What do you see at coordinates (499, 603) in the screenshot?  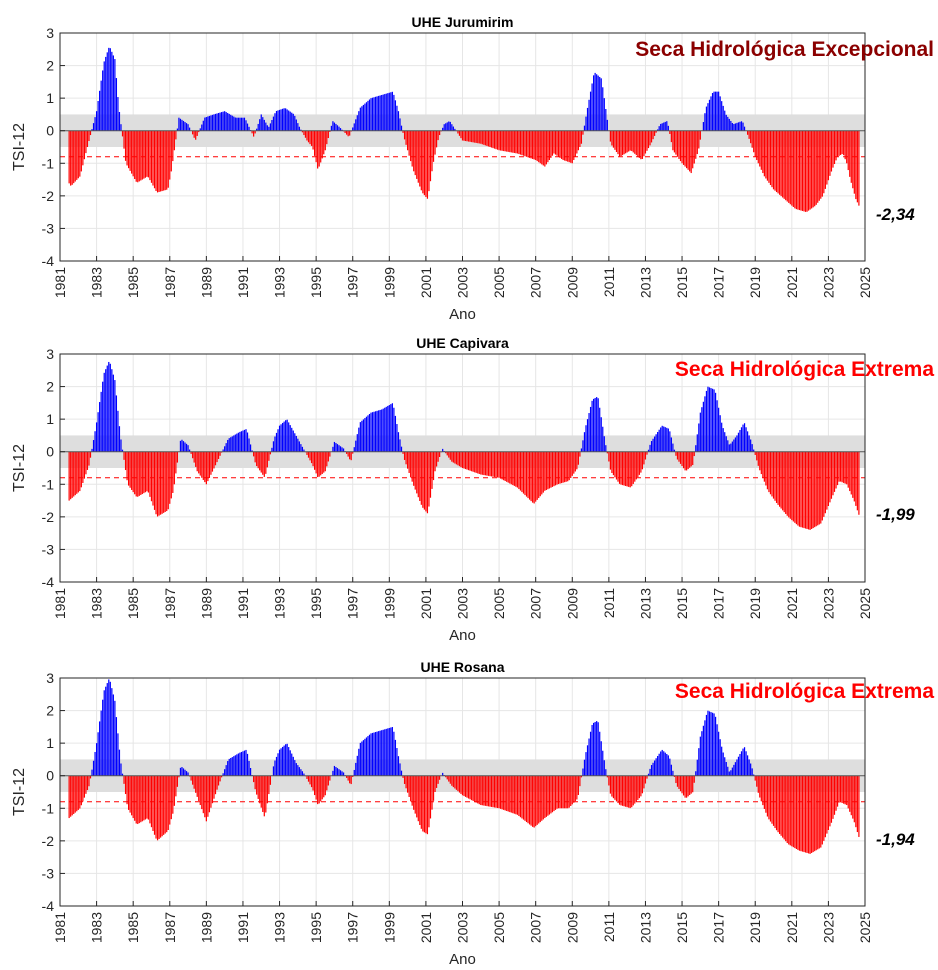 I see `x-tick-label: 2005` at bounding box center [499, 603].